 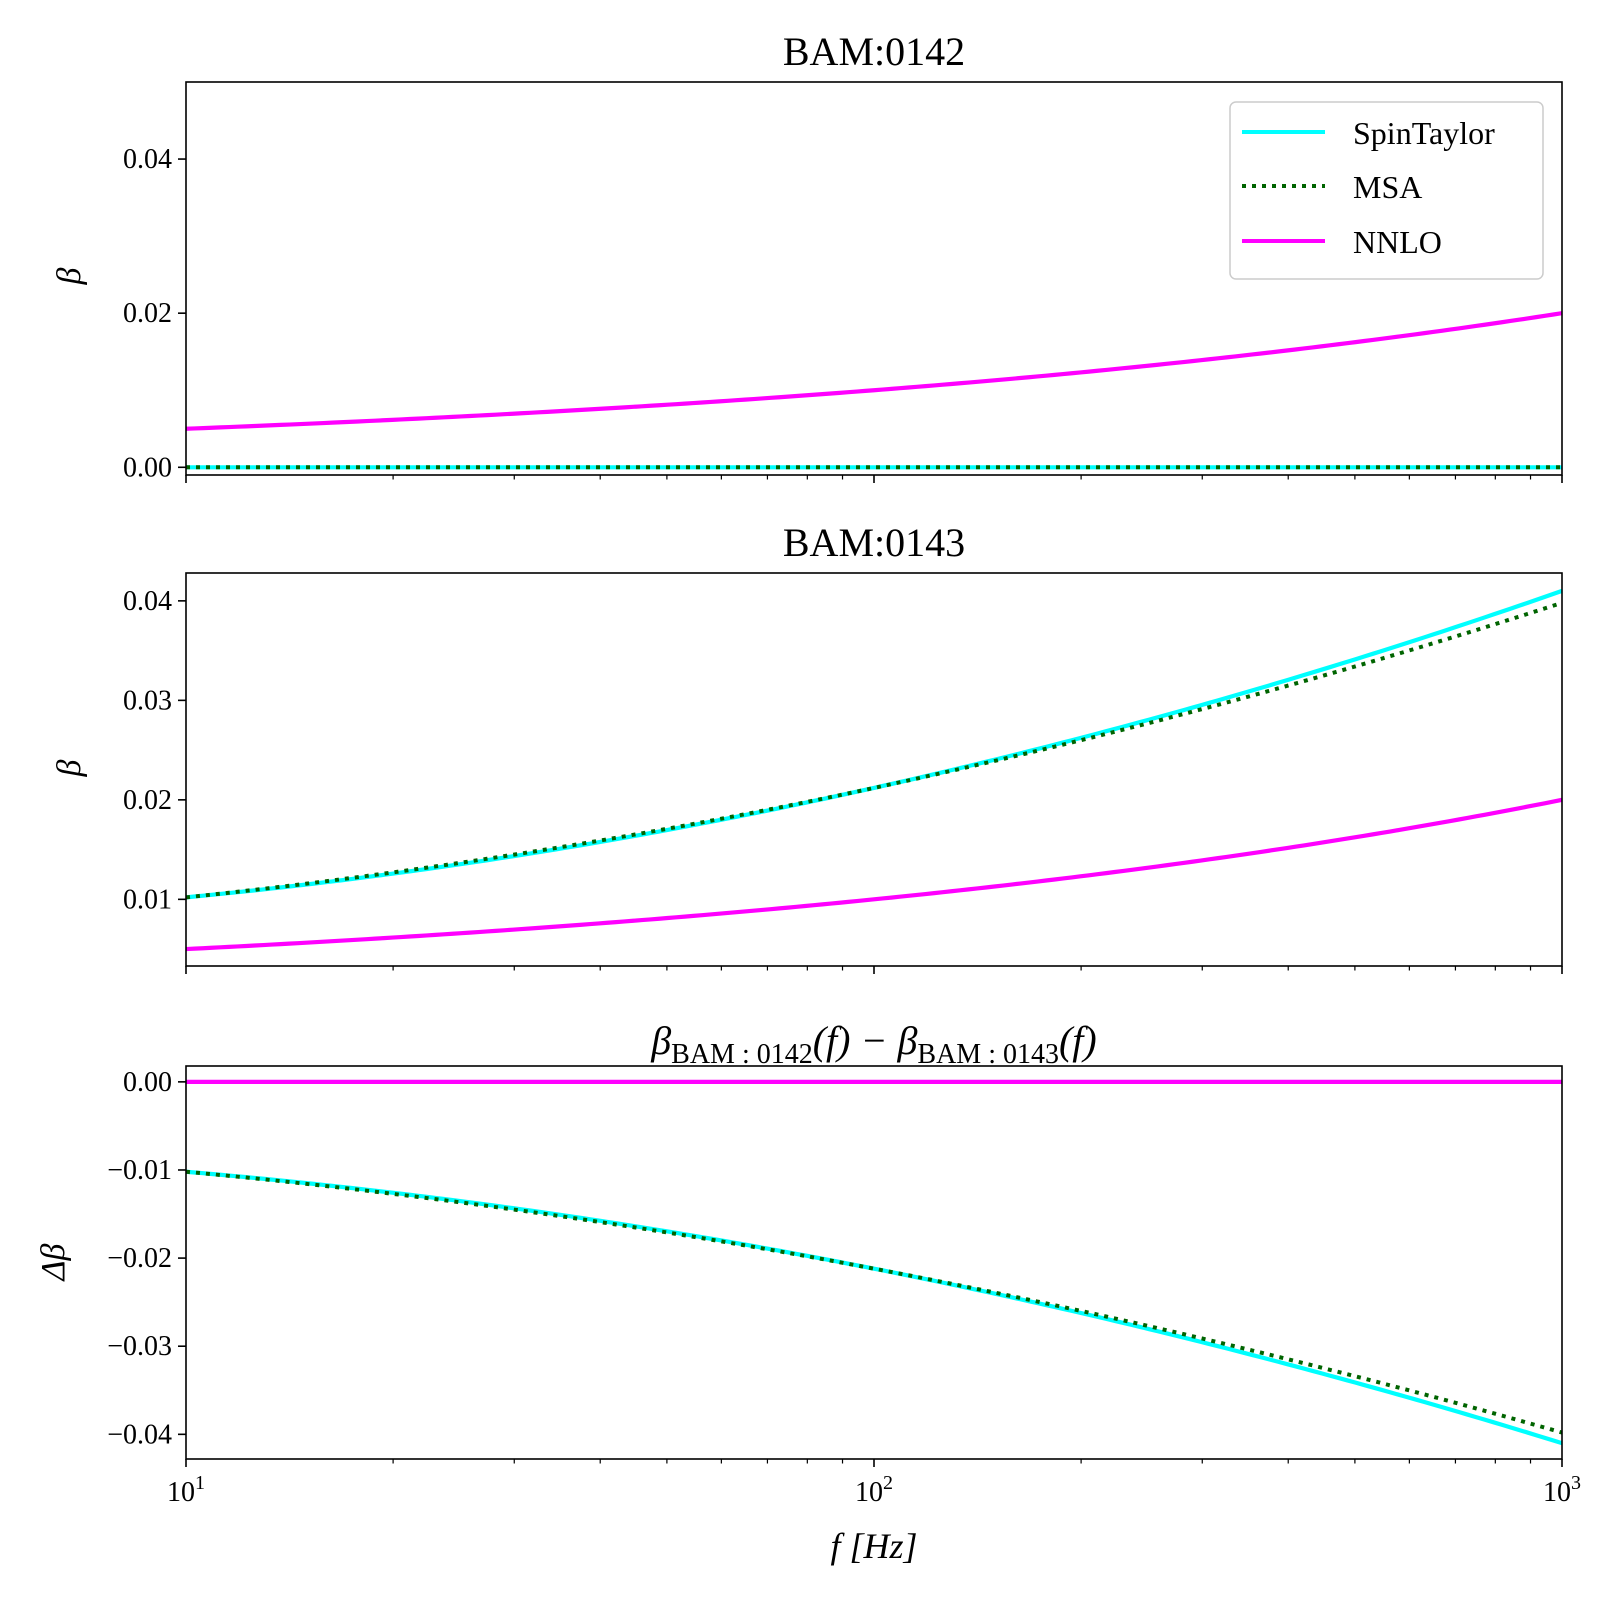 What do you see at coordinates (1562, 1490) in the screenshot?
I see `x-tick-label: 10³` at bounding box center [1562, 1490].